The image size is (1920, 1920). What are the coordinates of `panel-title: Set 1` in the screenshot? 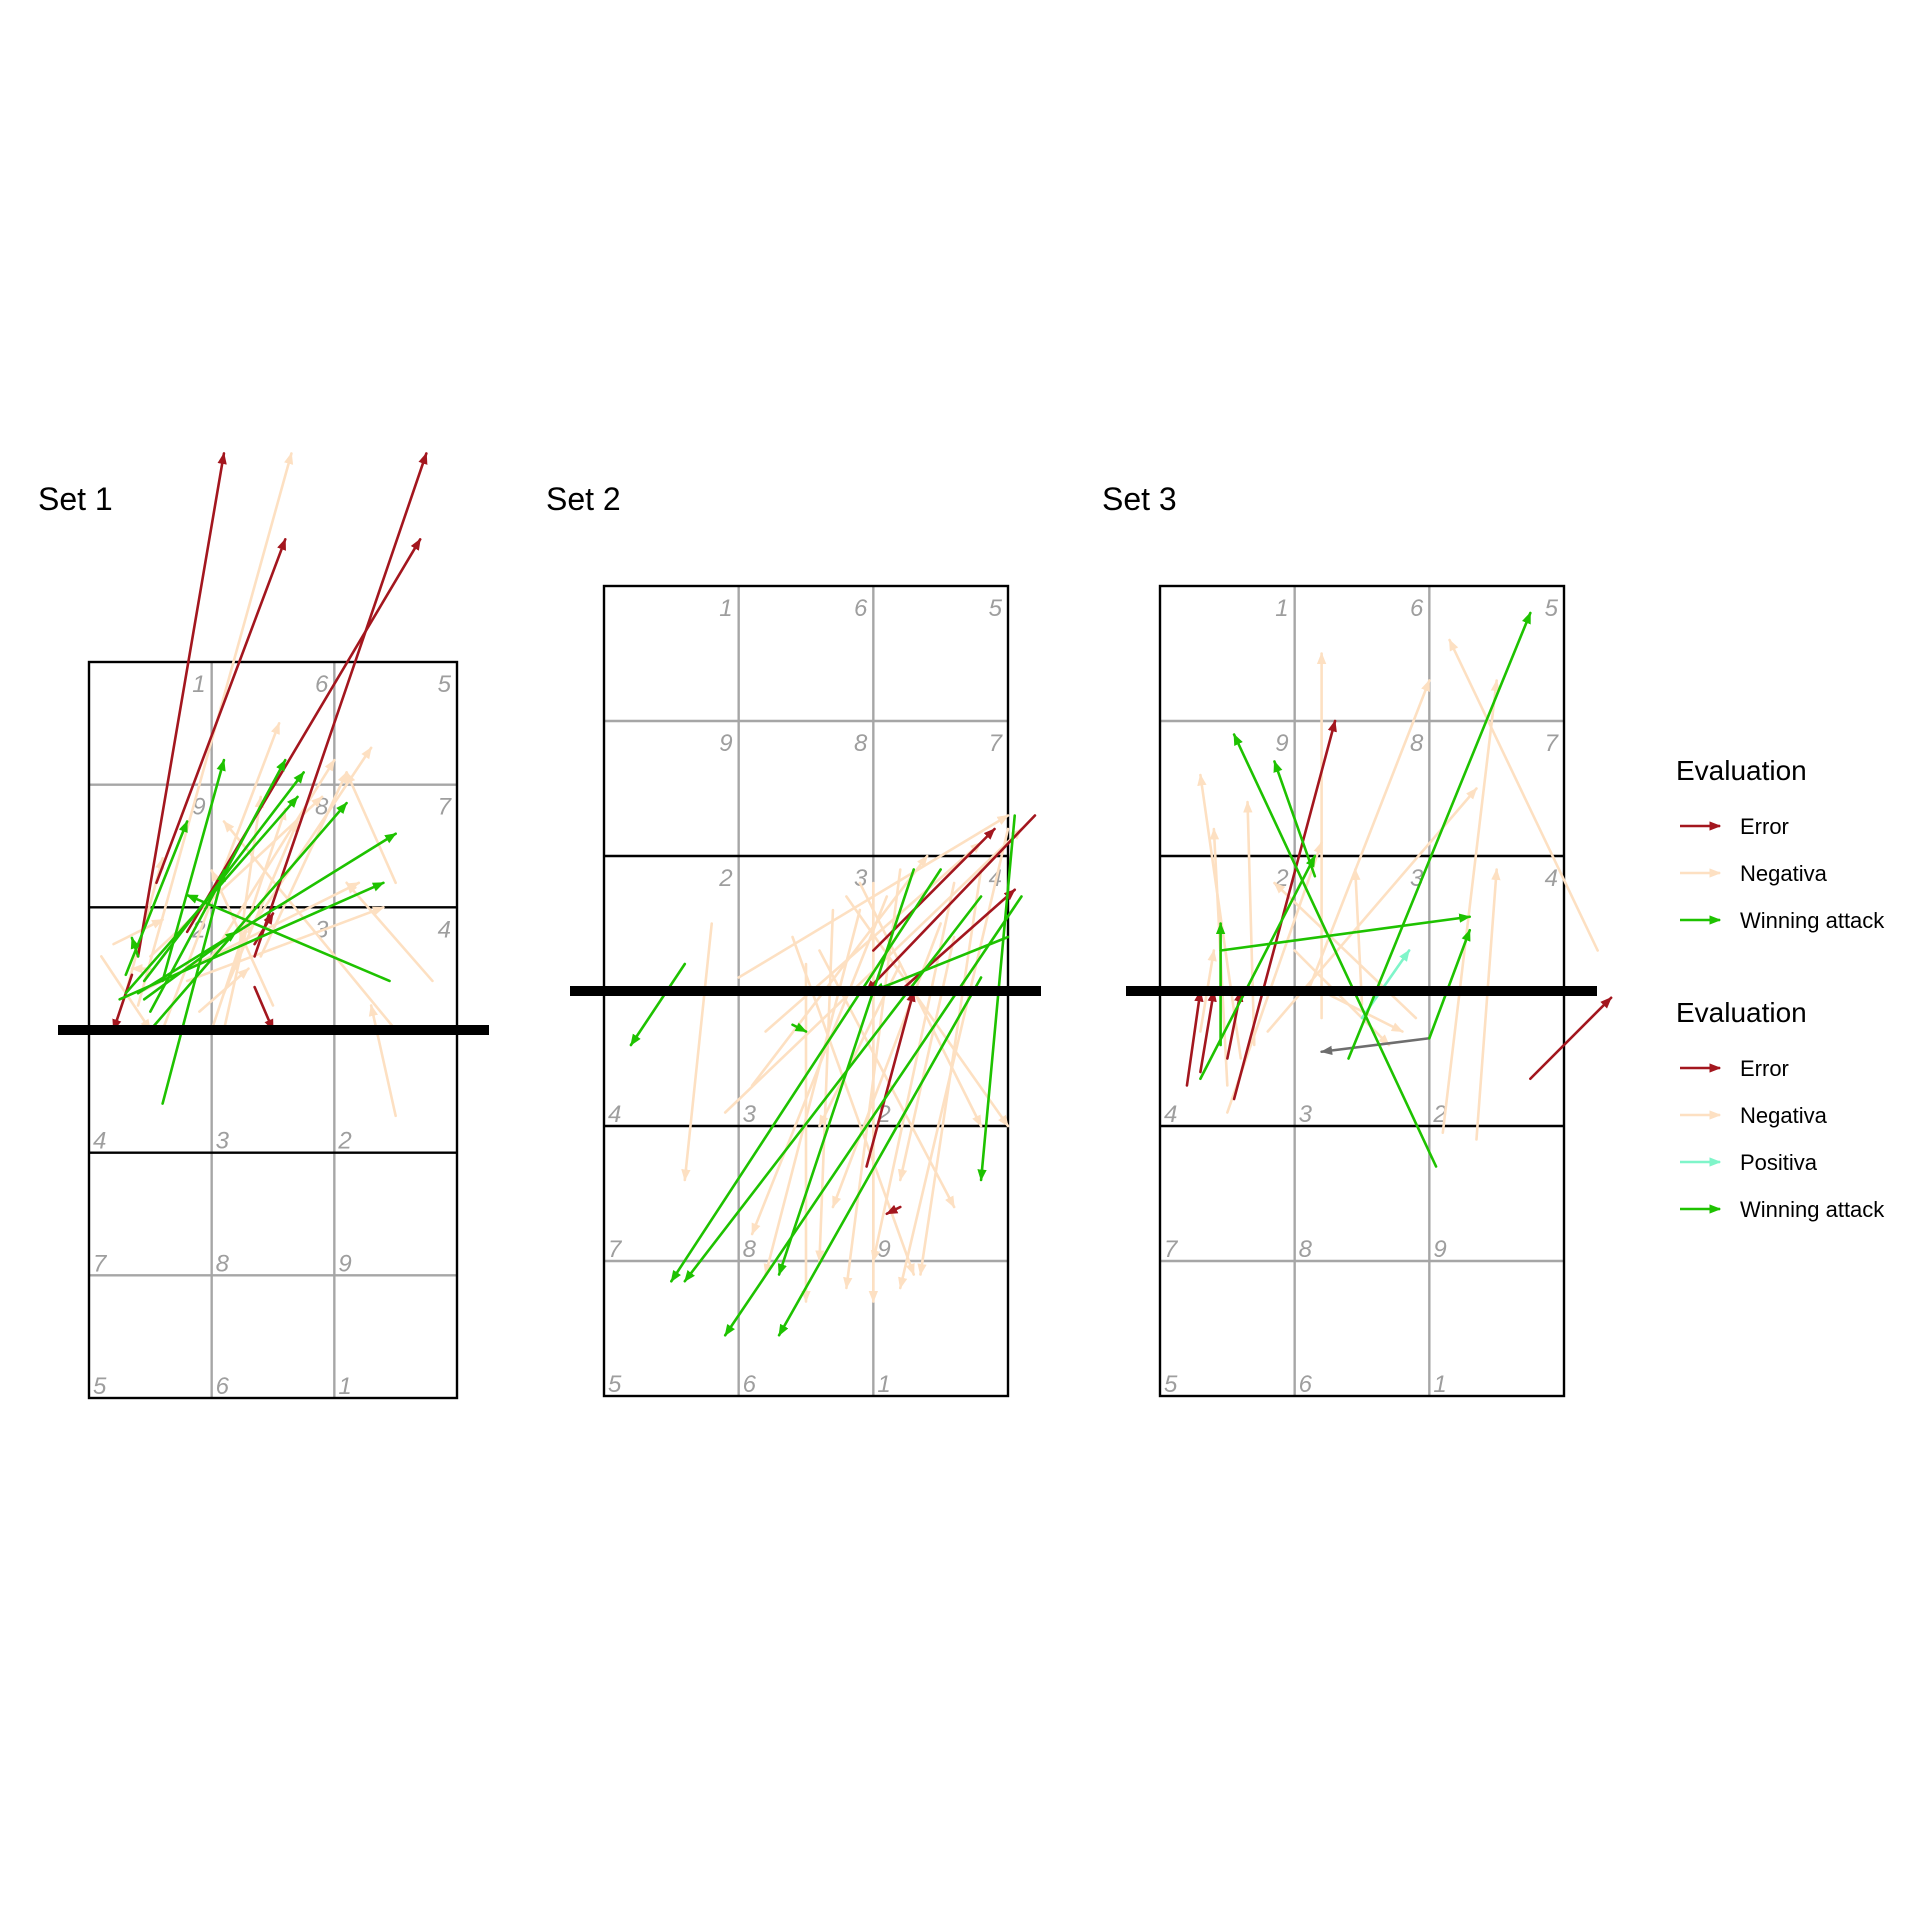 It's located at (75, 499).